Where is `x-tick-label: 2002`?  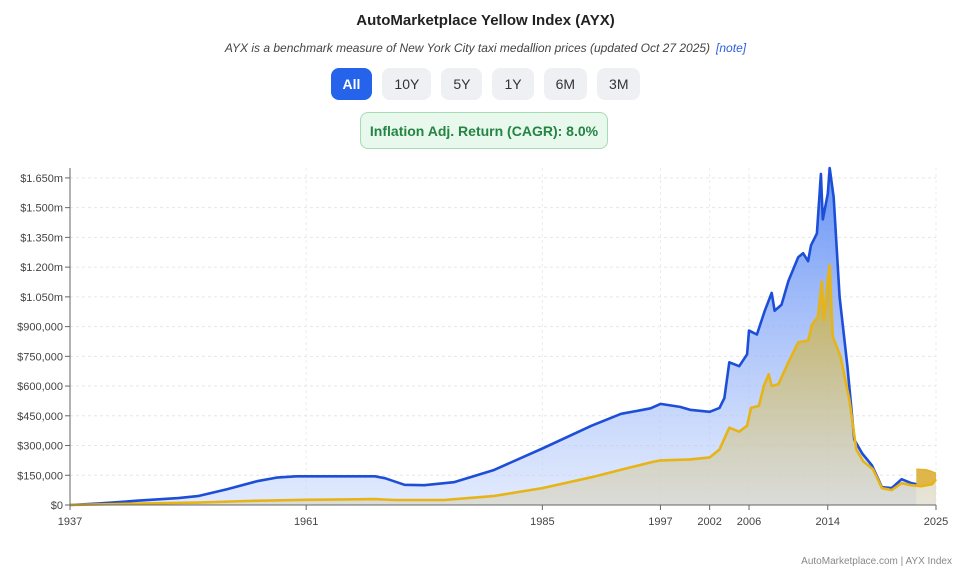
x-tick-label: 2002 is located at coordinates (709, 522).